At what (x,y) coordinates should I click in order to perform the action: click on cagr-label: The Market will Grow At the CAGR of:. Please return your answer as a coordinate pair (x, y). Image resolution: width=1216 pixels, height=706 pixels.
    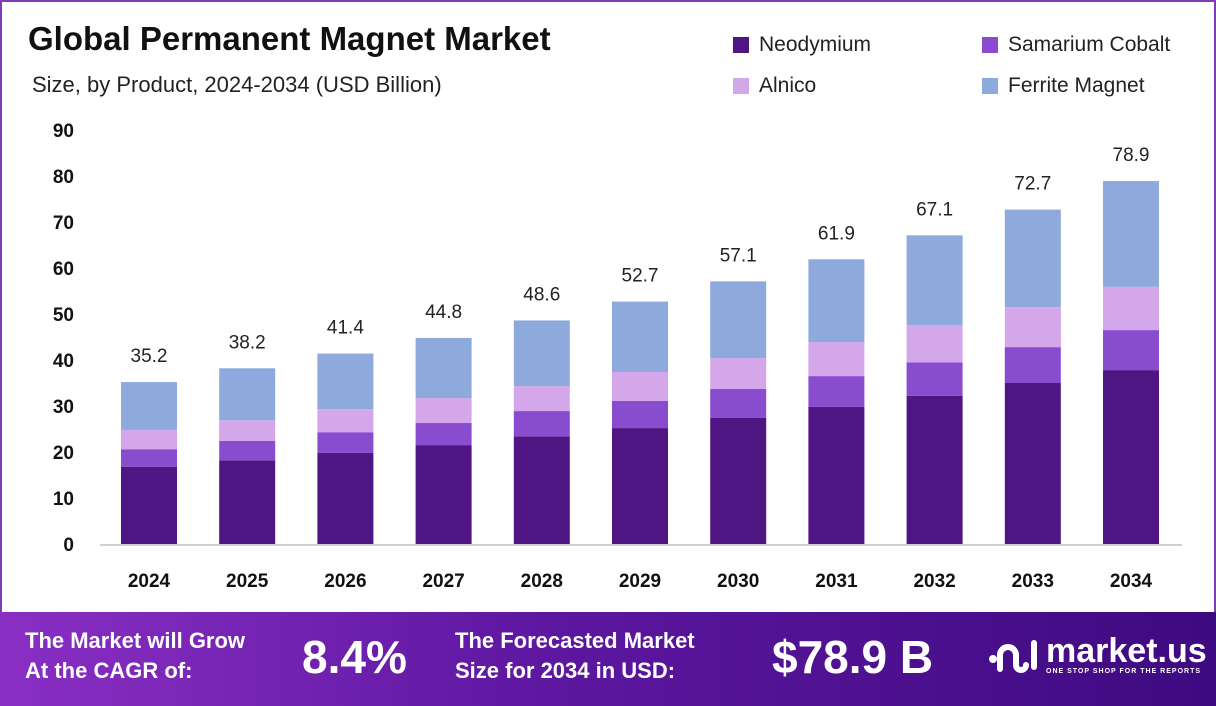
    Looking at the image, I should click on (135, 656).